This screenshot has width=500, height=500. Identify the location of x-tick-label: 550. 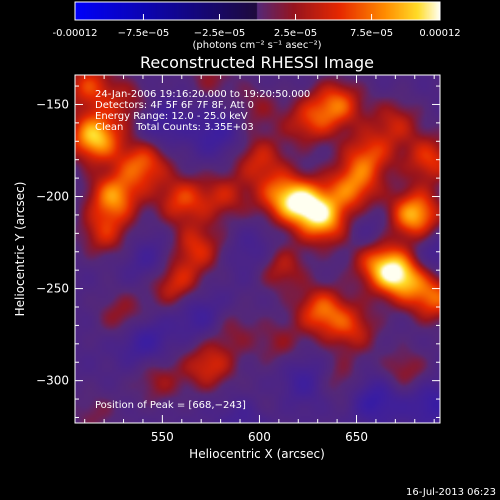
(162, 437).